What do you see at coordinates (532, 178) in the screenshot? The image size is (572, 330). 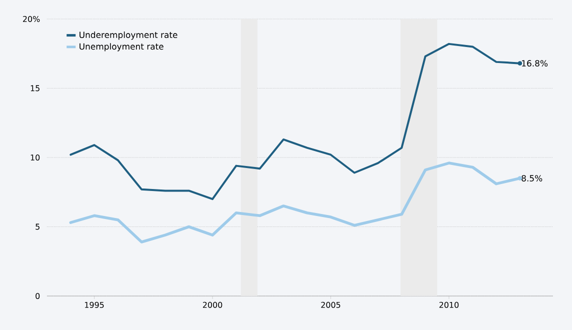 I see `data-label: 8.5%` at bounding box center [532, 178].